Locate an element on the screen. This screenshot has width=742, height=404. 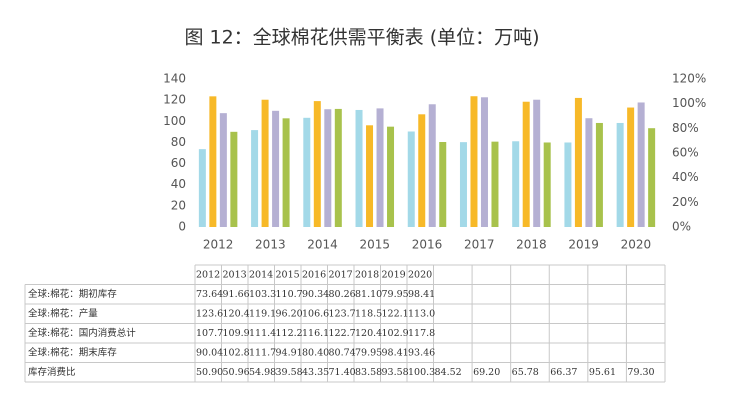
y-tick-label: 140 is located at coordinates (174, 79).